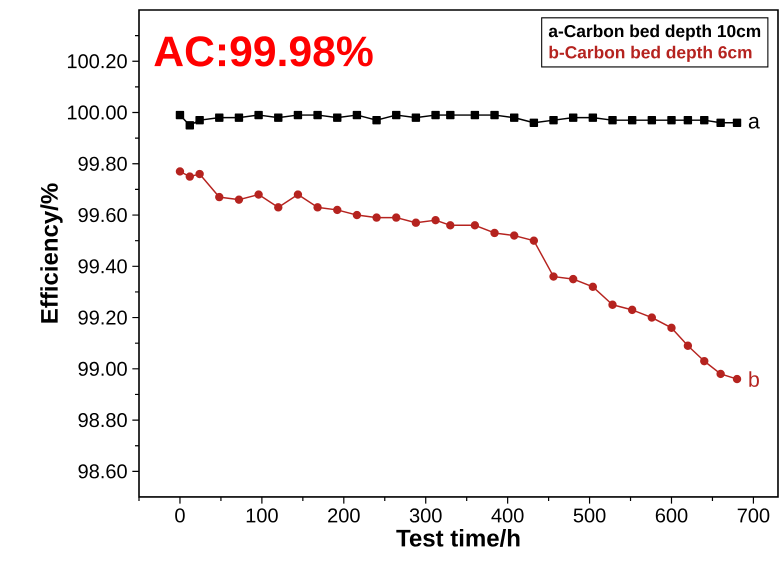 This screenshot has width=782, height=573. Describe the element at coordinates (102, 420) in the screenshot. I see `y-tick-label: 98.80` at that location.